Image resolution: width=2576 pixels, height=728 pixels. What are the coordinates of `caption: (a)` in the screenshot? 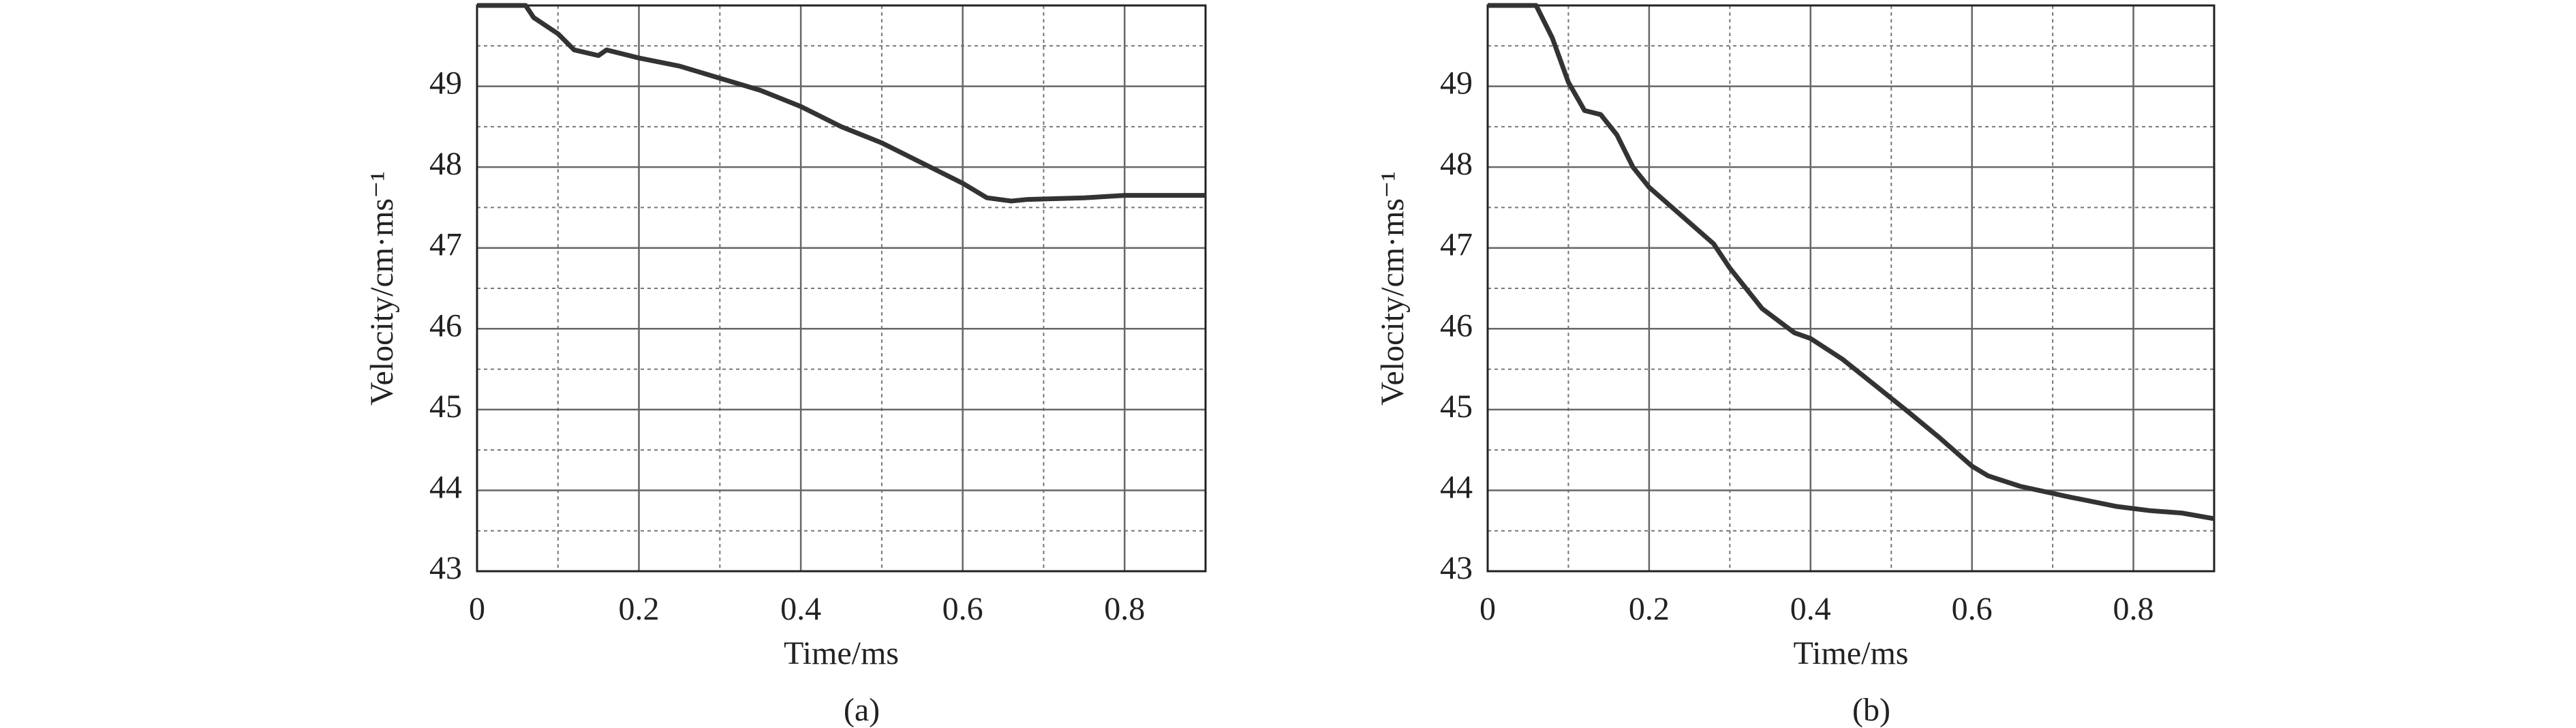 It's located at (862, 710).